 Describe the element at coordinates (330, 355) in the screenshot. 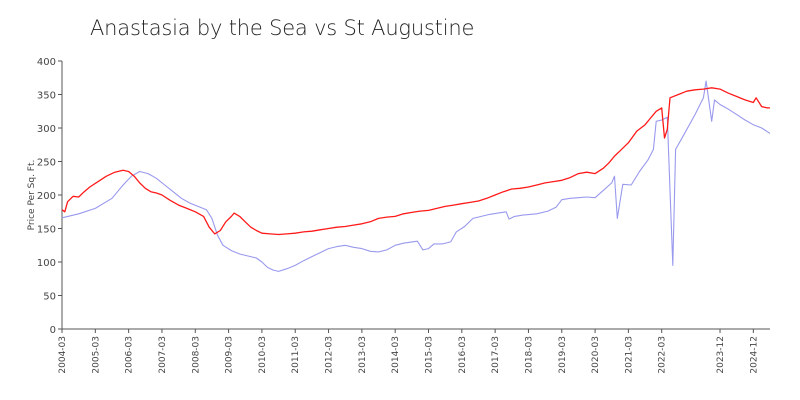

I see `x-tick-label: 2012-03` at that location.